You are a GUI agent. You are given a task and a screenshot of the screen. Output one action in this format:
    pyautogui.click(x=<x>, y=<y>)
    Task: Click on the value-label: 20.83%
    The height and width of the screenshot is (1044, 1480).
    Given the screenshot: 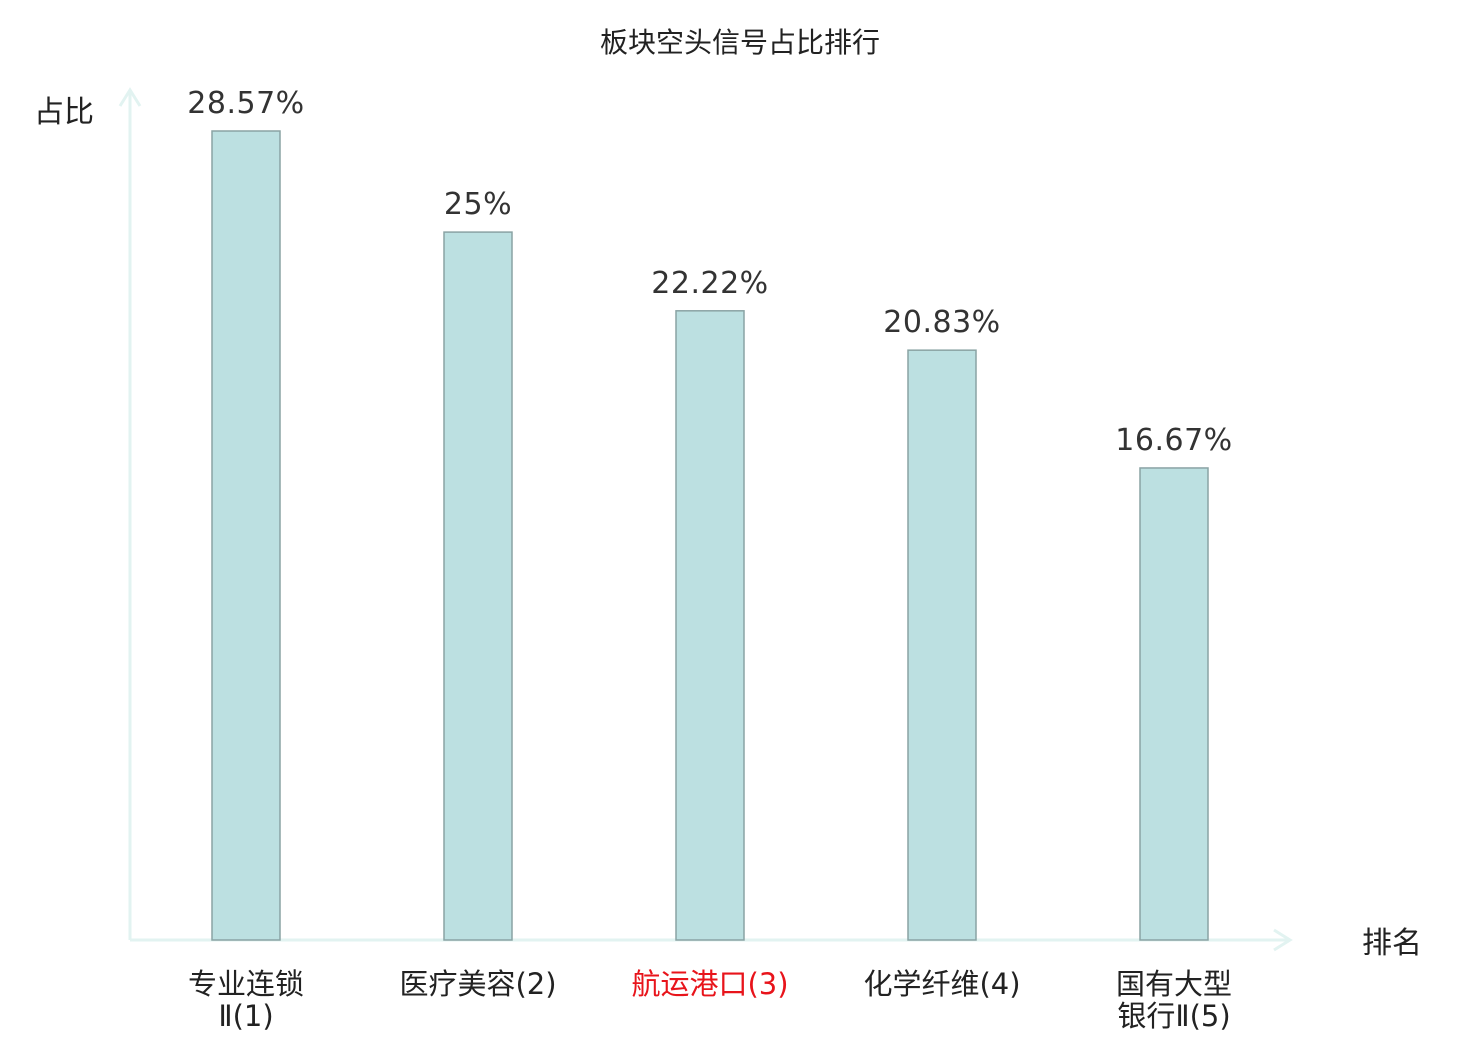 What is the action you would take?
    pyautogui.click(x=941, y=322)
    